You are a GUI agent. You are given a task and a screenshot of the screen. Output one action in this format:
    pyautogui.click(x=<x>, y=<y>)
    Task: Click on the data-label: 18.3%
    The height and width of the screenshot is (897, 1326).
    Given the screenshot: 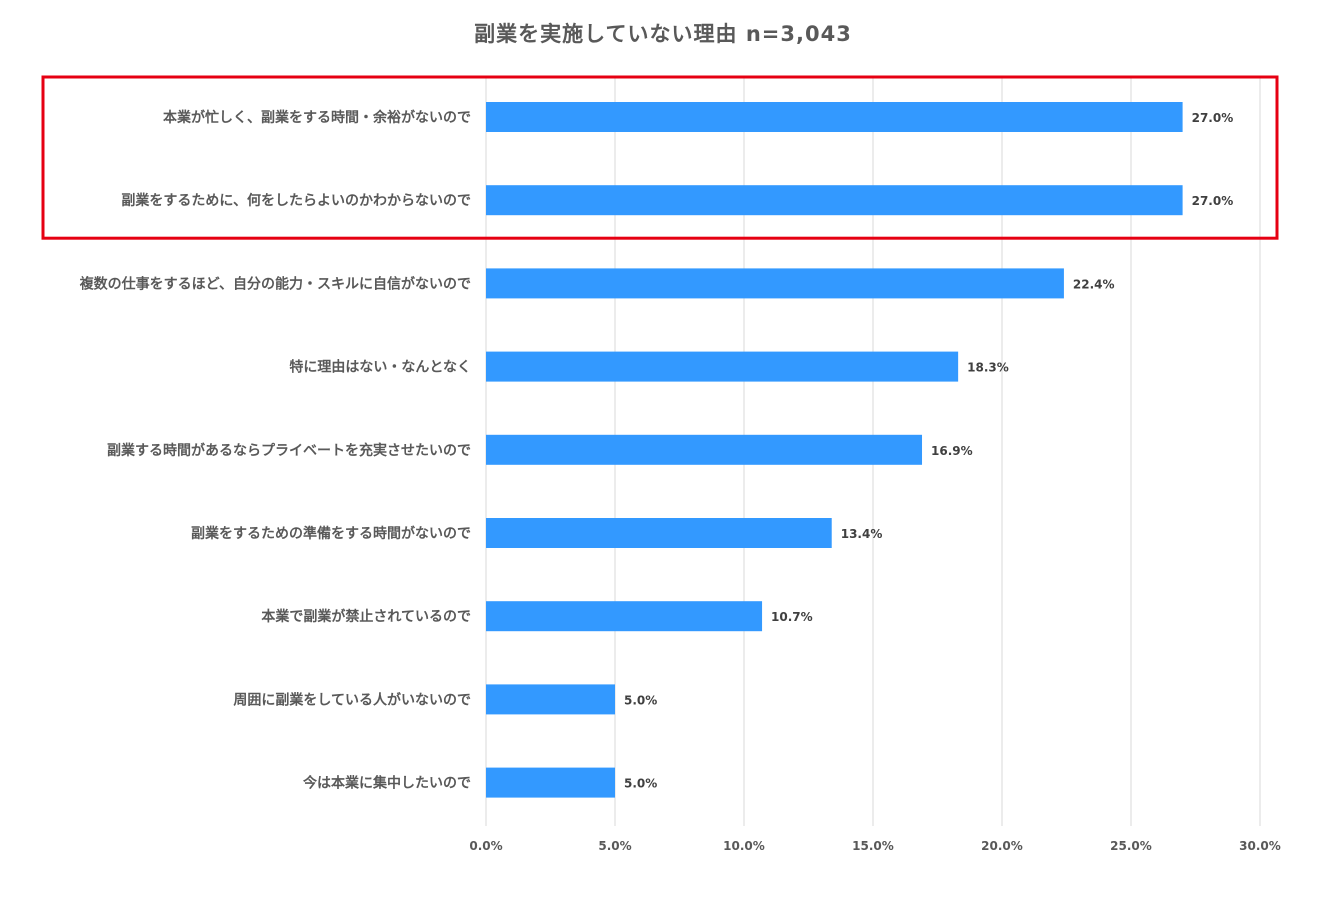 What is the action you would take?
    pyautogui.click(x=988, y=368)
    